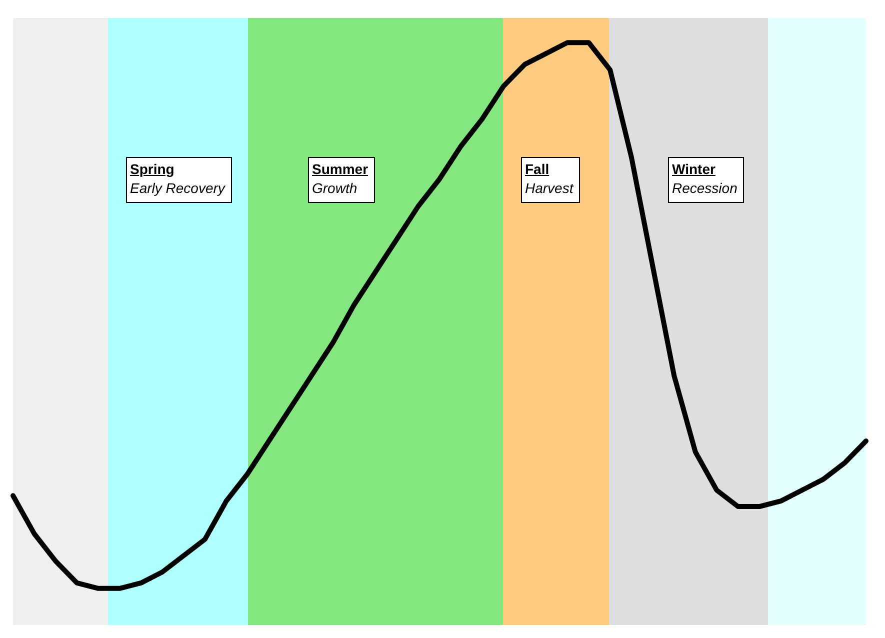 Image resolution: width=885 pixels, height=638 pixels. I want to click on annotation: Winter Recession, so click(705, 179).